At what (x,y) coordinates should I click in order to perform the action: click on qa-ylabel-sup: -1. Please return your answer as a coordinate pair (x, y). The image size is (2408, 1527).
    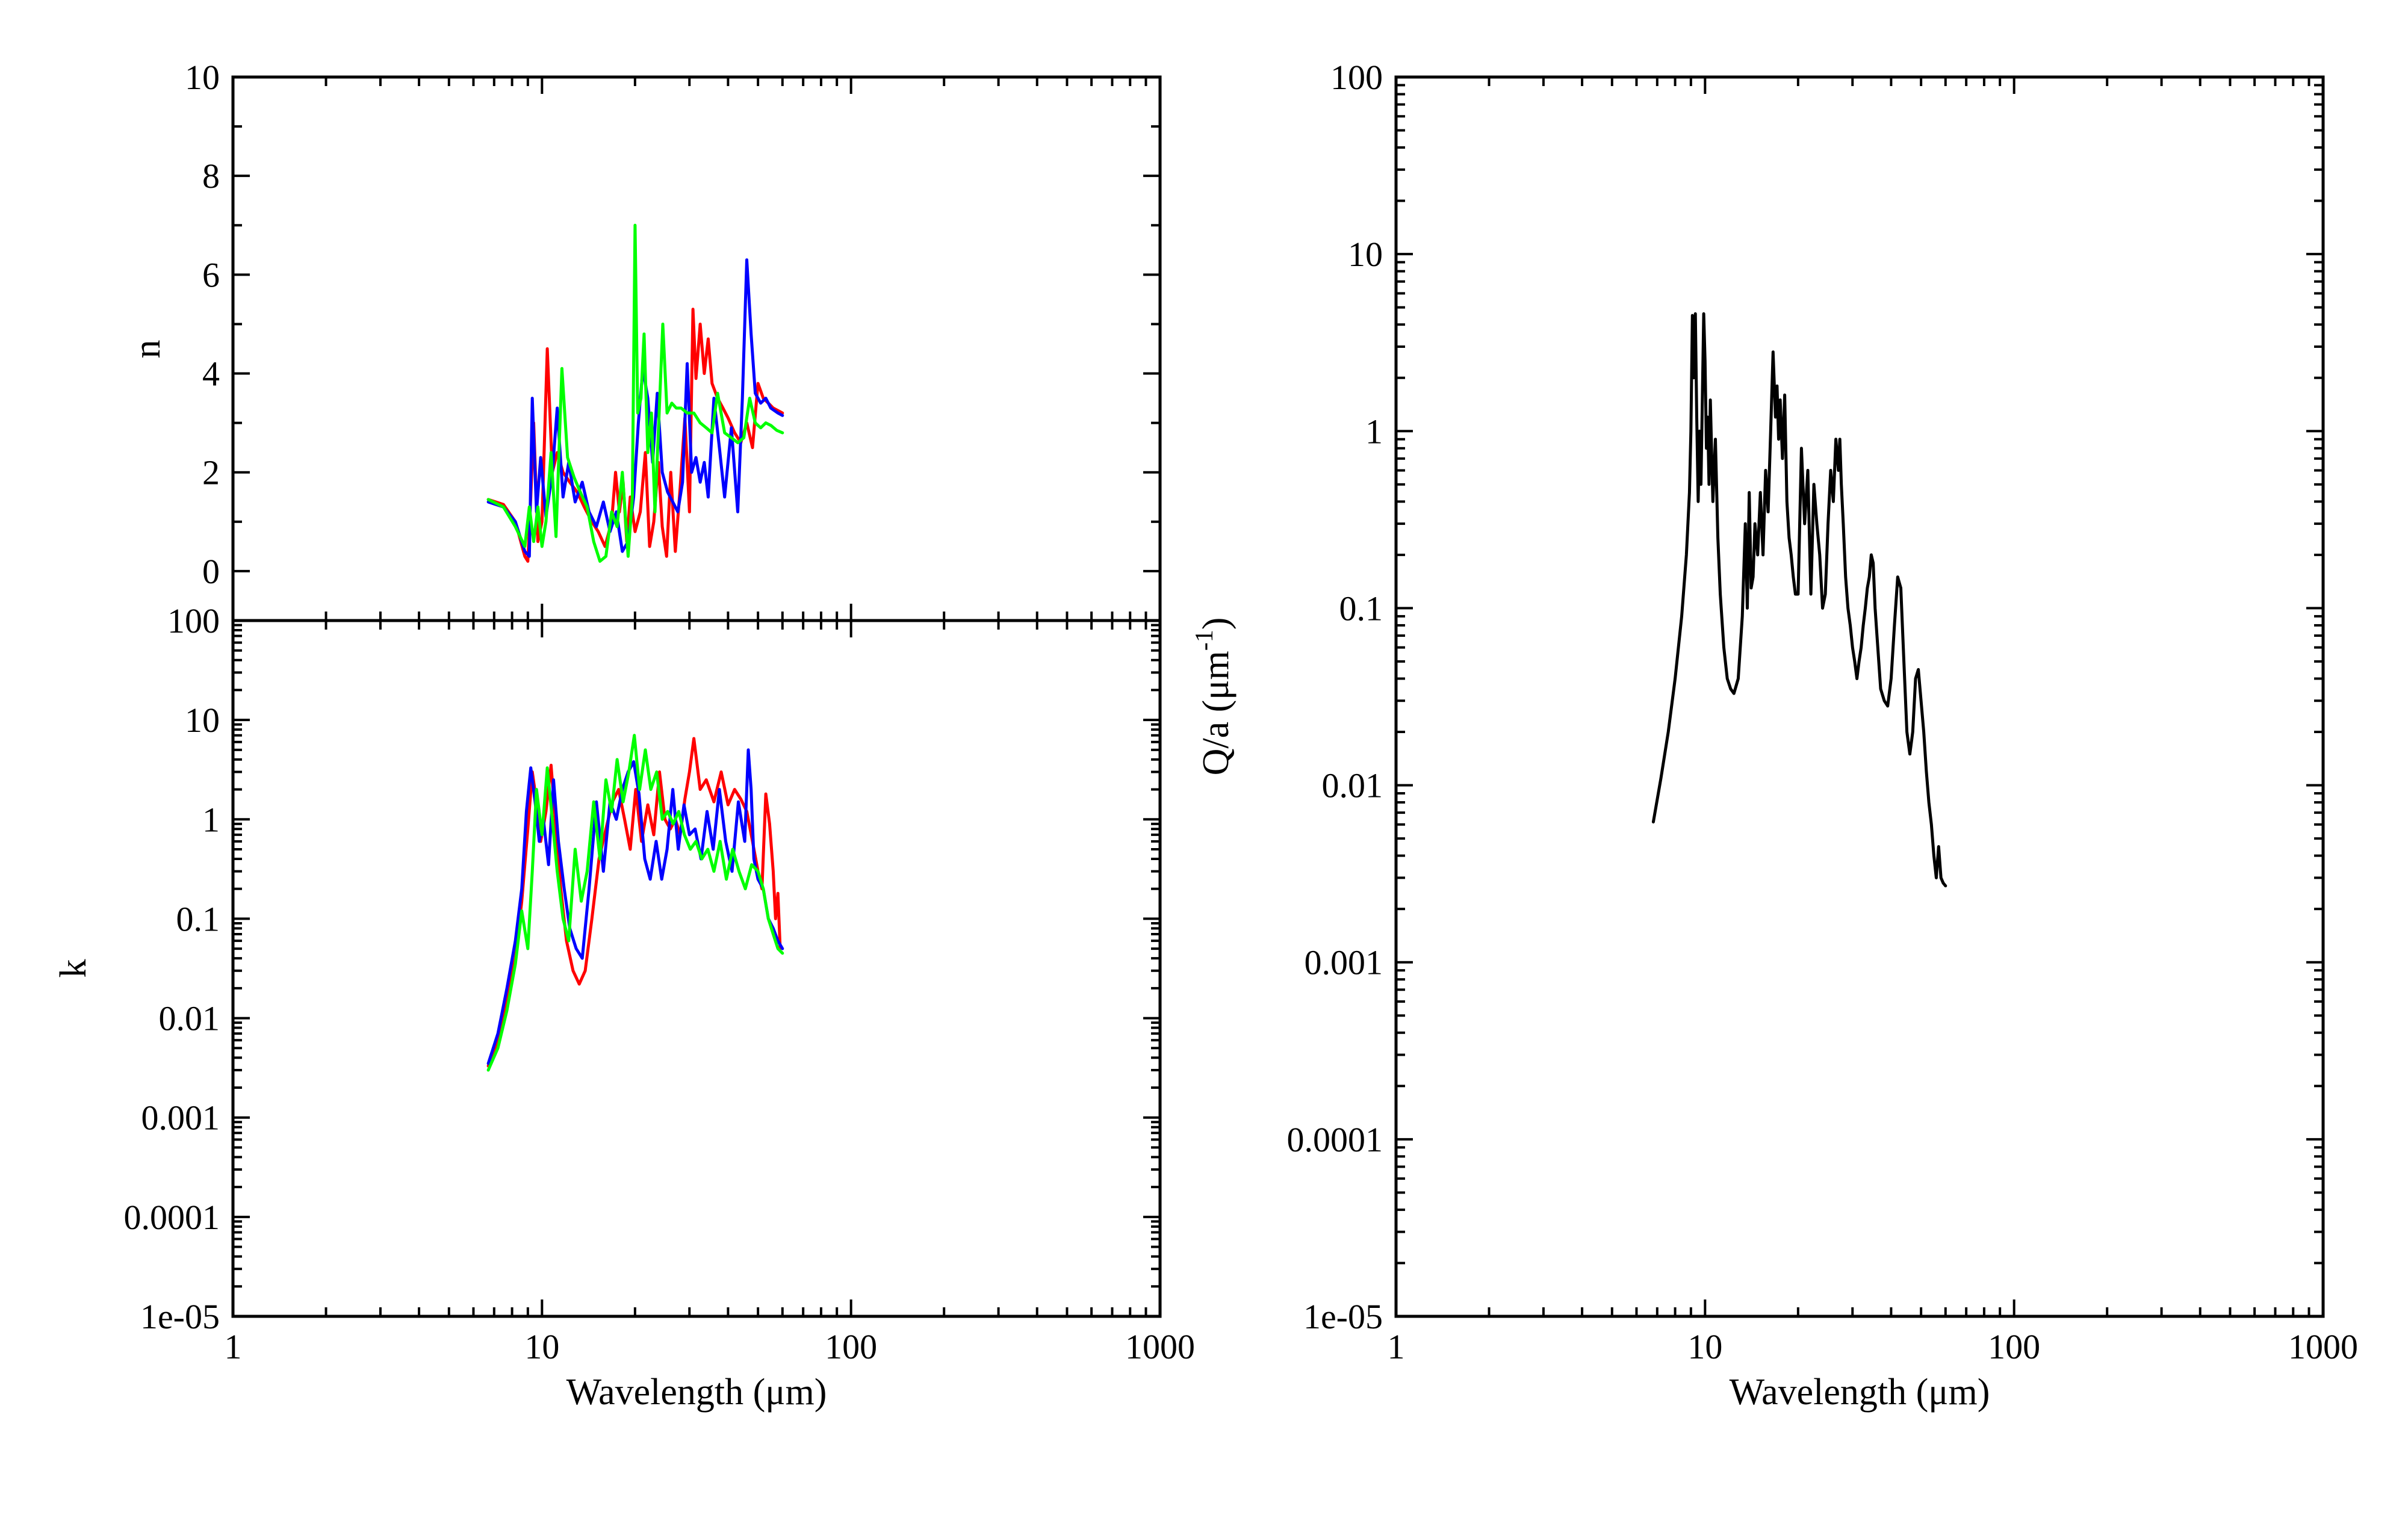
    Looking at the image, I should click on (1204, 640).